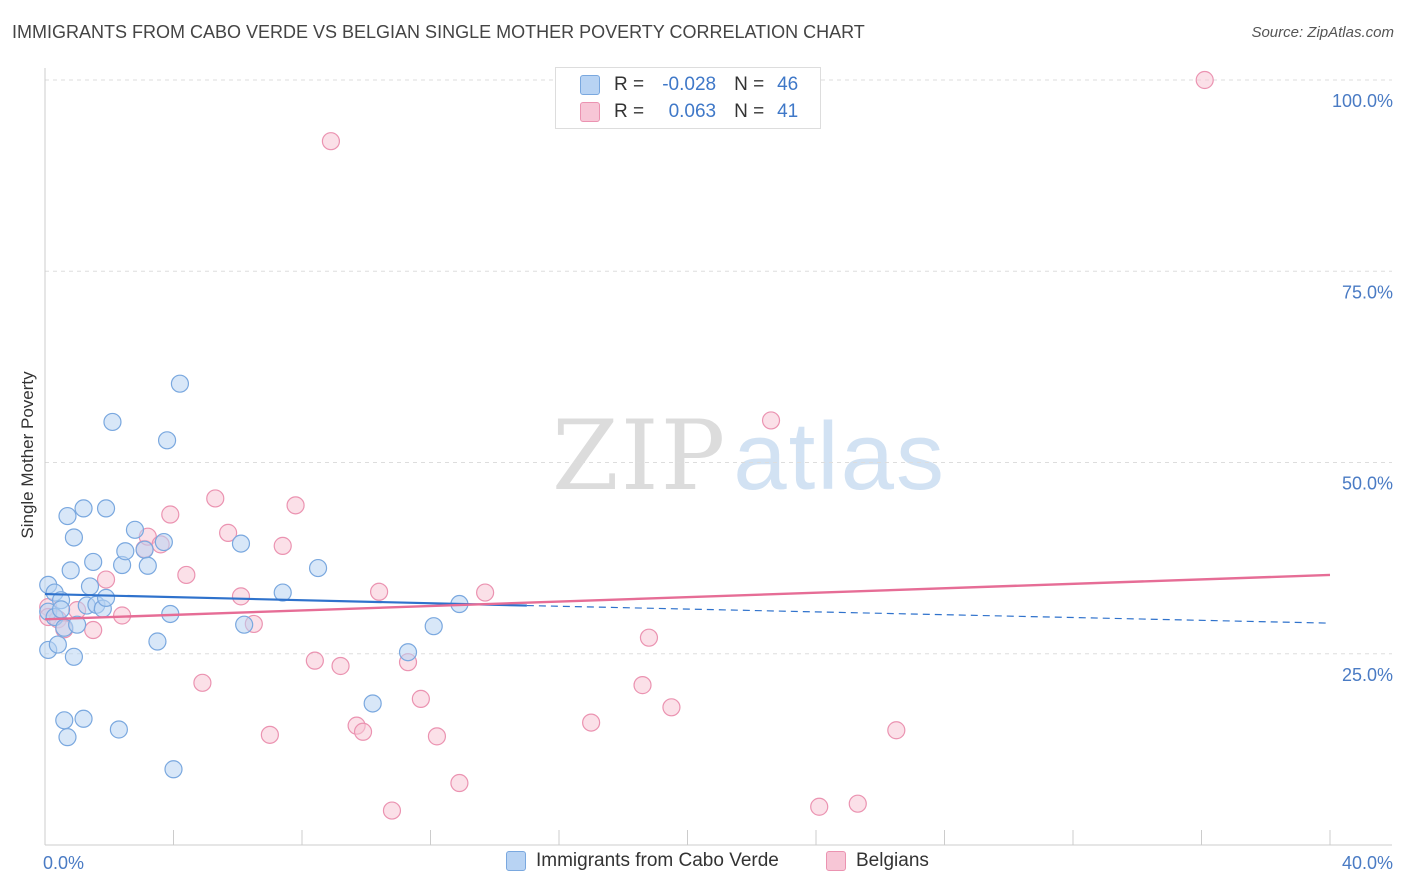  I want to click on correlation-legend: R = -0.028 N = 46 R = 0.063 N = 41, so click(688, 98).